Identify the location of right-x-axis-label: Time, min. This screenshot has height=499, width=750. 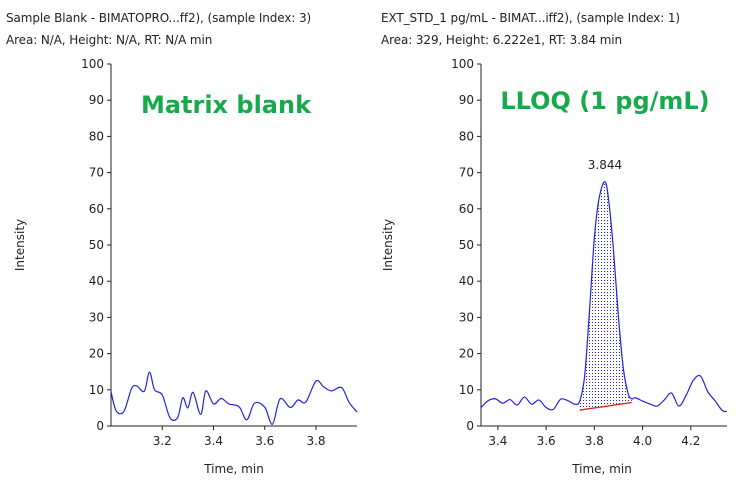
(601, 469).